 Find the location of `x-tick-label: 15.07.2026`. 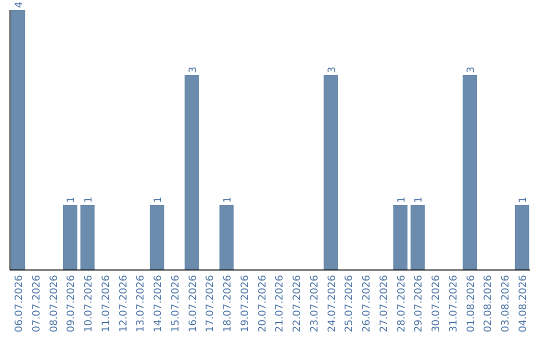

x-tick-label: 15.07.2026 is located at coordinates (176, 303).